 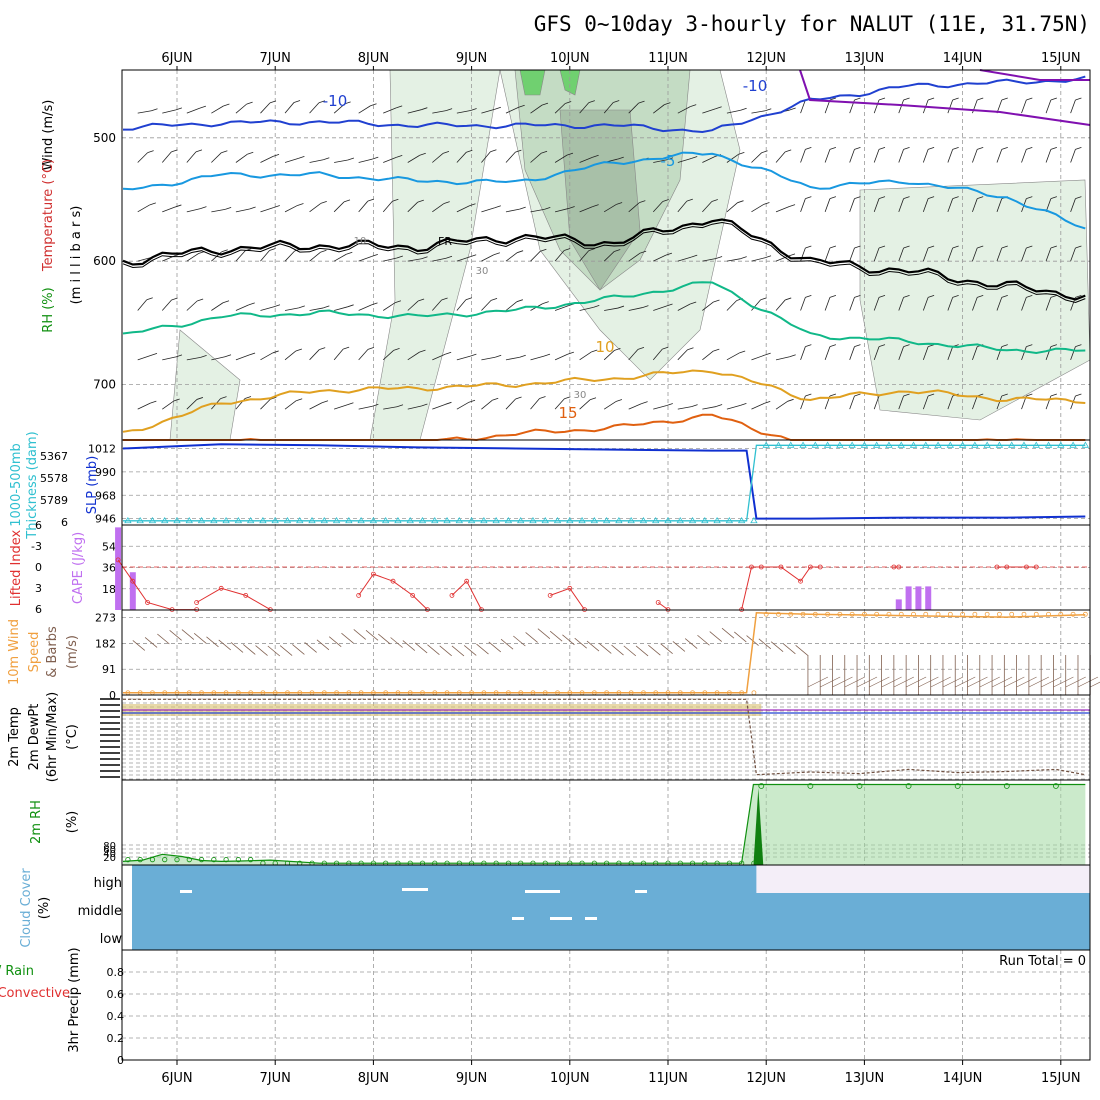 What do you see at coordinates (393, 591) in the screenshot?
I see `lifted-index-line` at bounding box center [393, 591].